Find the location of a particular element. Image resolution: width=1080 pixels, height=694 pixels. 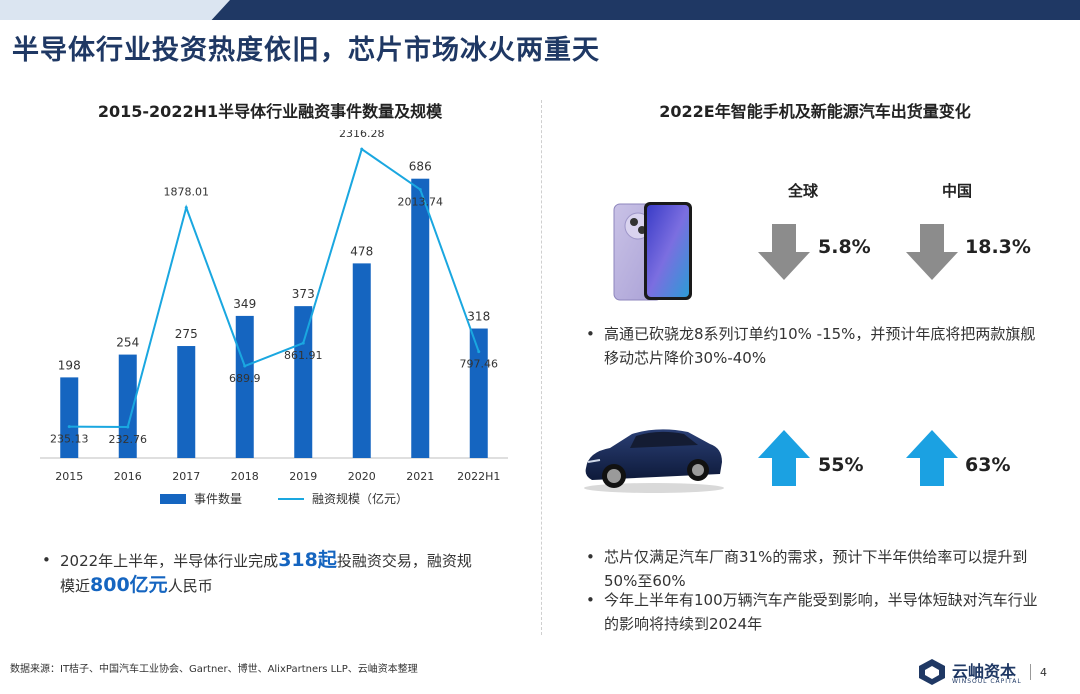

bullet-text: 模近 is located at coordinates (75, 586).